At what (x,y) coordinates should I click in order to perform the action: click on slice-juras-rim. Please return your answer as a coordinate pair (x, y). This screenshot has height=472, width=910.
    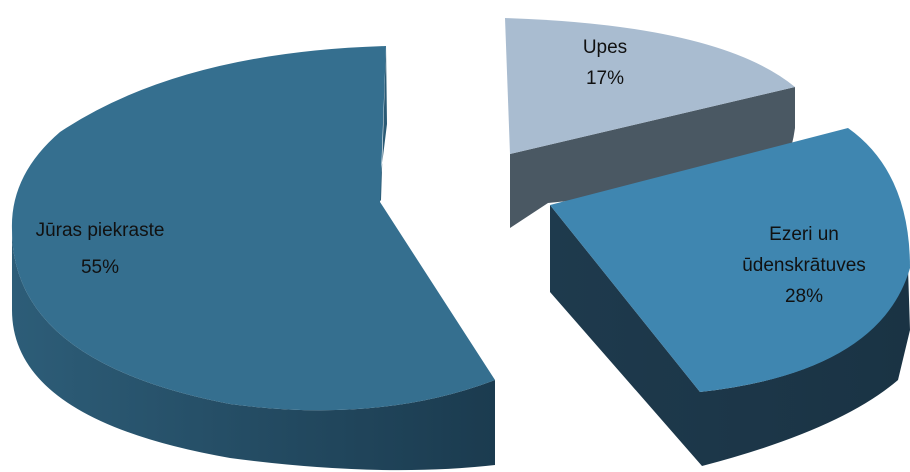
    Looking at the image, I should click on (382, 125).